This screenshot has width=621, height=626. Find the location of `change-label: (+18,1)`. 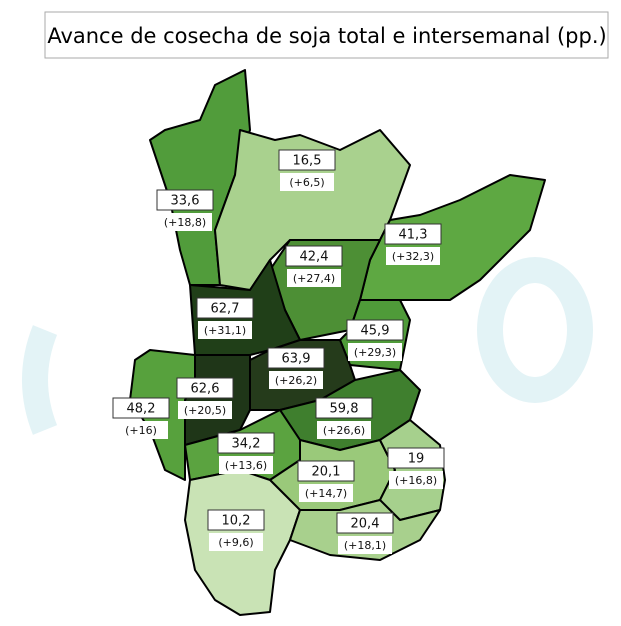

change-label: (+18,1) is located at coordinates (365, 545).